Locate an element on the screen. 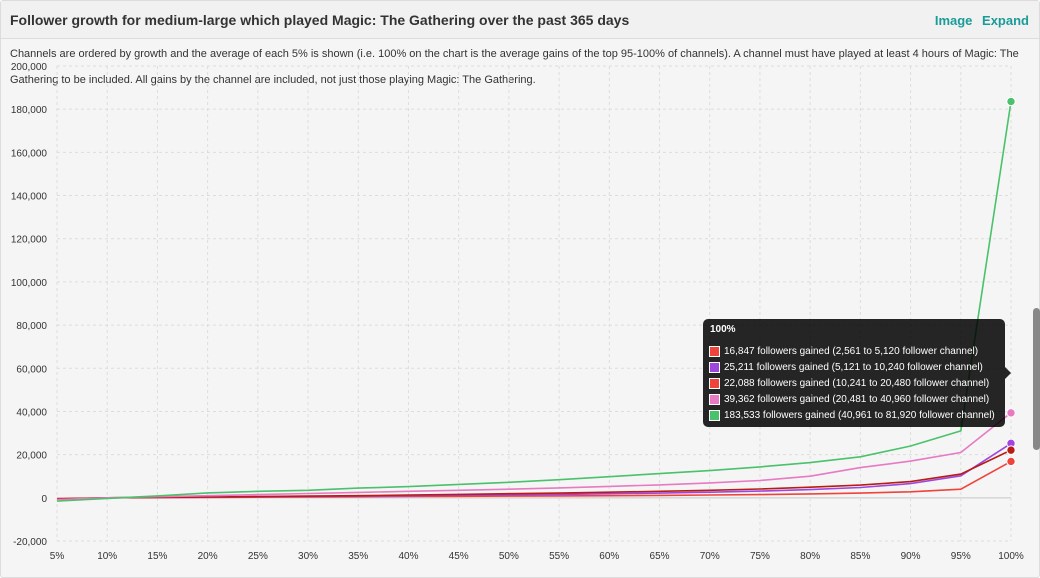  x-tick-label: 10% is located at coordinates (107, 556).